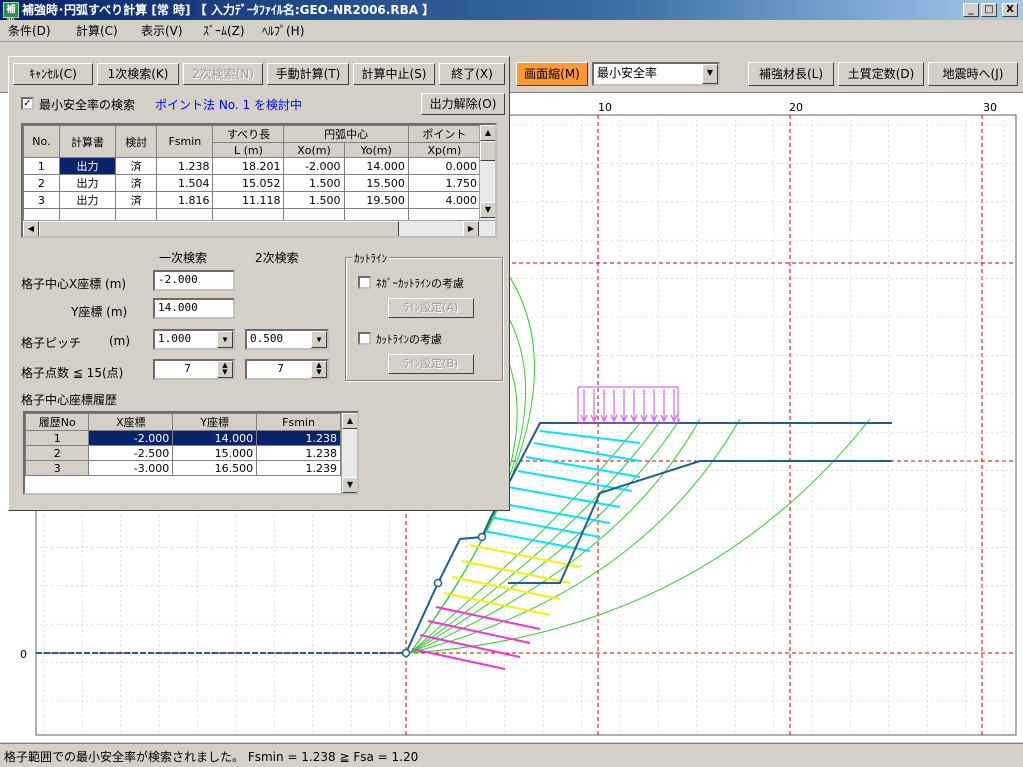  Describe the element at coordinates (881, 74) in the screenshot. I see `soil-constants-button: 土質定数(D)` at that location.